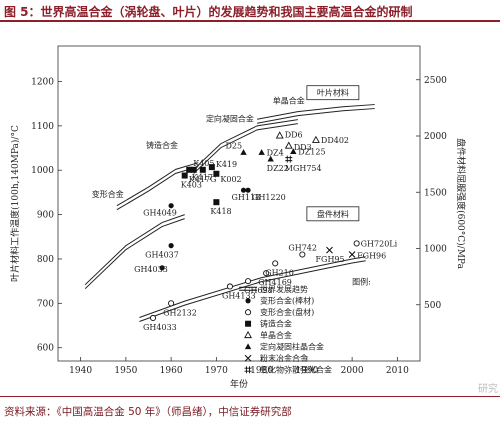 The width and height of the screenshot is (500, 423). Describe the element at coordinates (45, 304) in the screenshot. I see `y-left-tick-label: 700` at that location.